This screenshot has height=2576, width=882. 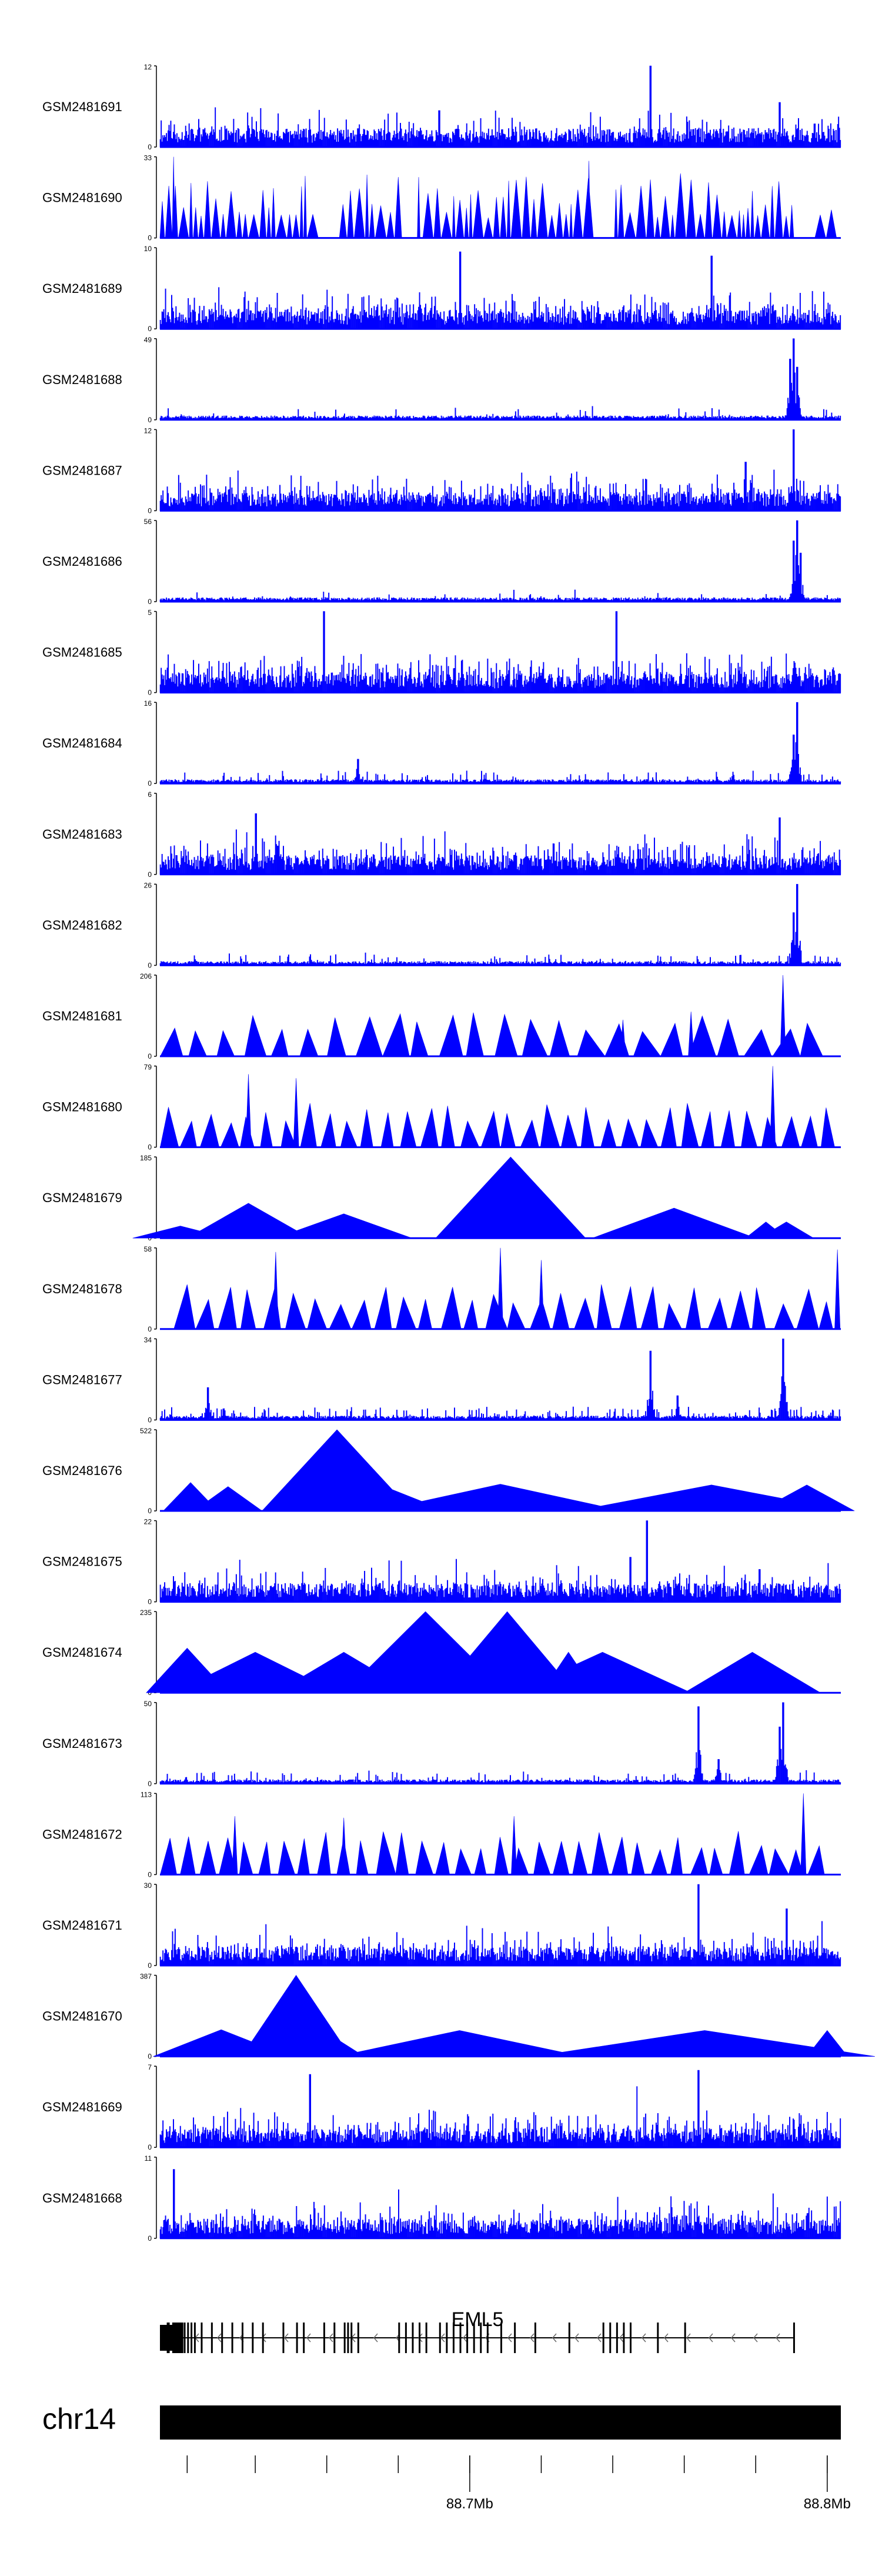 I want to click on track-GSM2481680: GSM2481680 79 0, so click(x=441, y=1107).